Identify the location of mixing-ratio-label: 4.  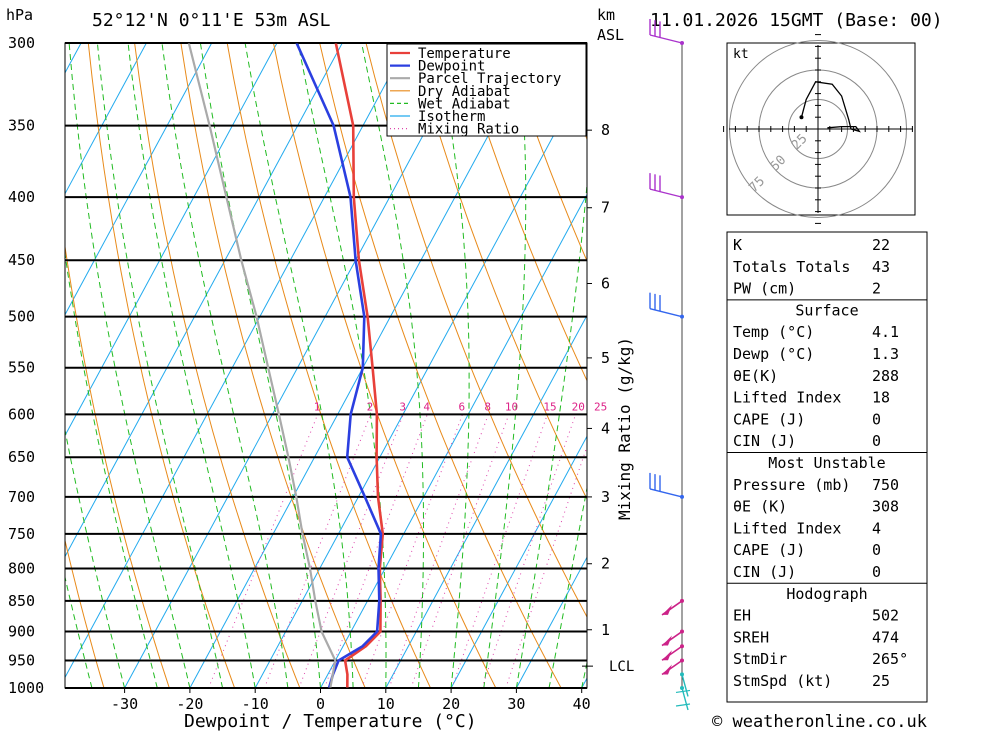
(426, 406).